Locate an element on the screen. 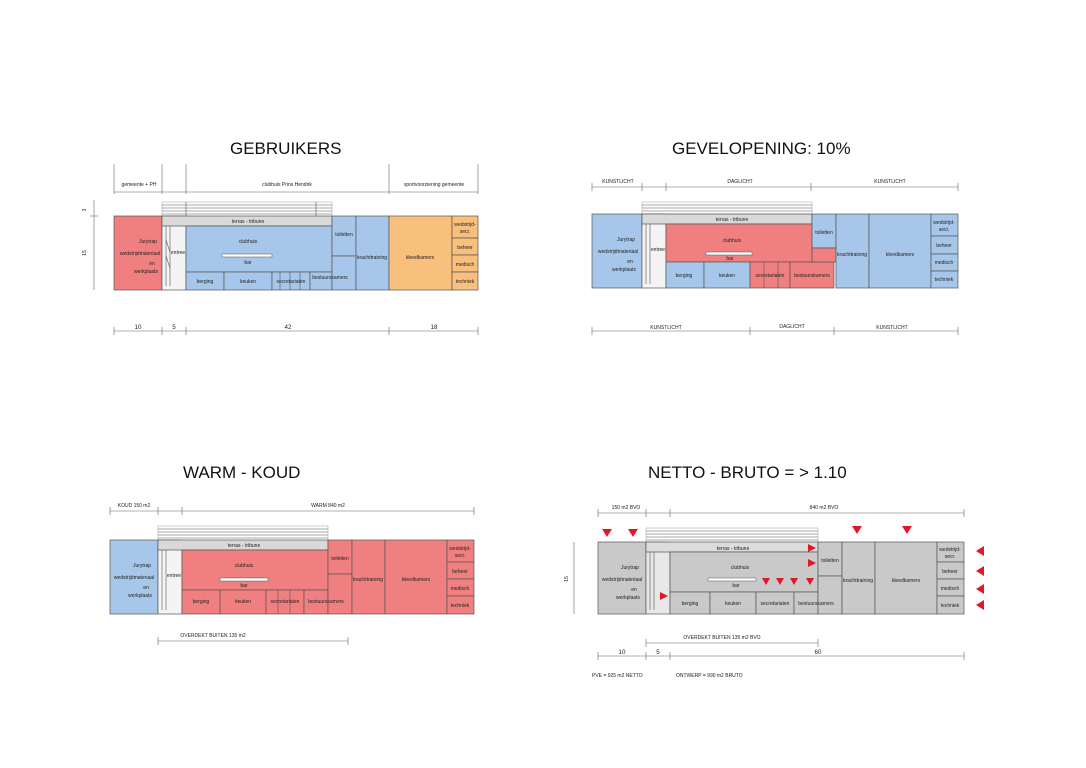 Image resolution: width=1086 pixels, height=768 pixels. label-p2-top-0: KUNSTLICHT is located at coordinates (617, 182).